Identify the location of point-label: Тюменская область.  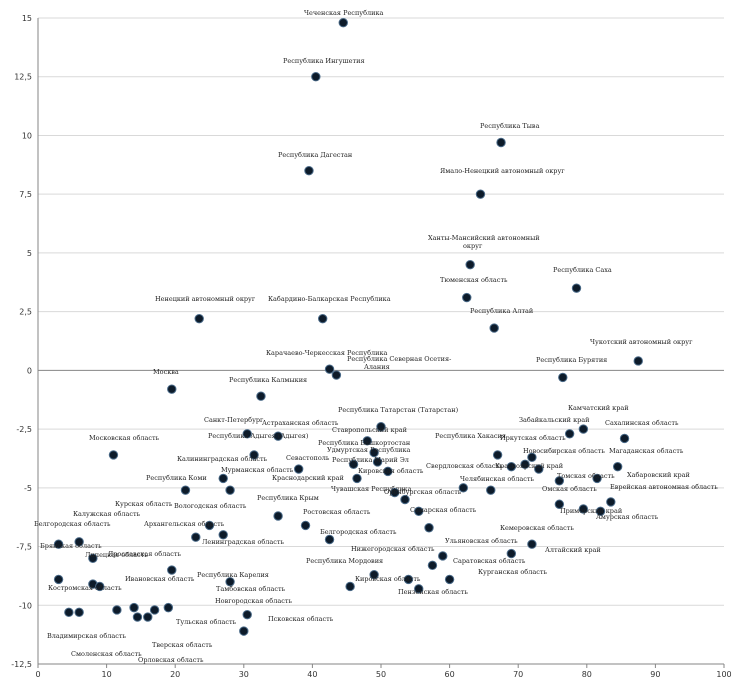
(474, 280).